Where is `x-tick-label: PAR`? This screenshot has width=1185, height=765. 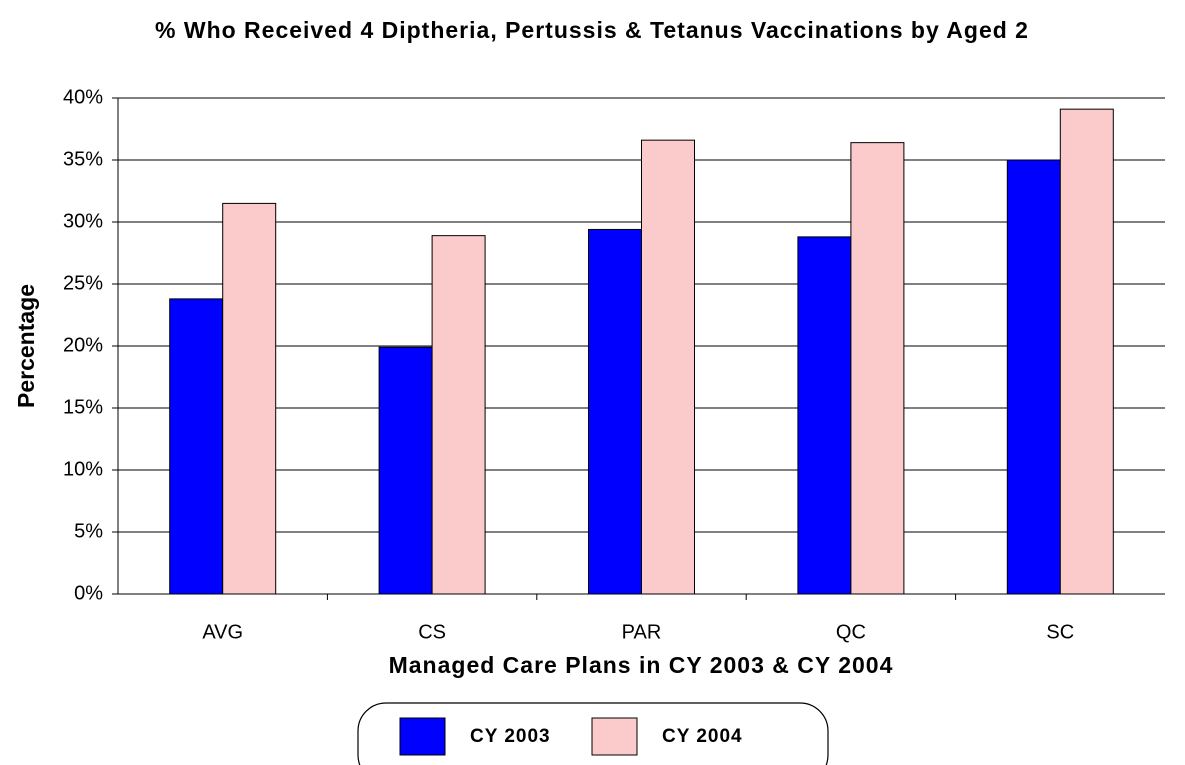
x-tick-label: PAR is located at coordinates (642, 632).